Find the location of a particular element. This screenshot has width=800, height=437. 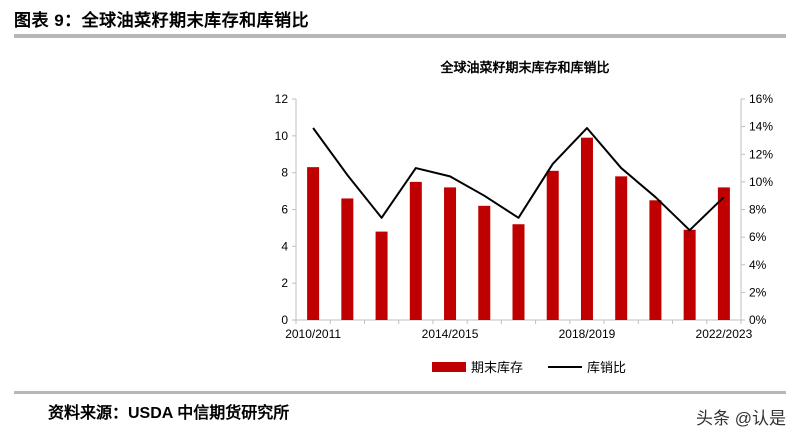

y-tick-label-right: 6% is located at coordinates (758, 237).